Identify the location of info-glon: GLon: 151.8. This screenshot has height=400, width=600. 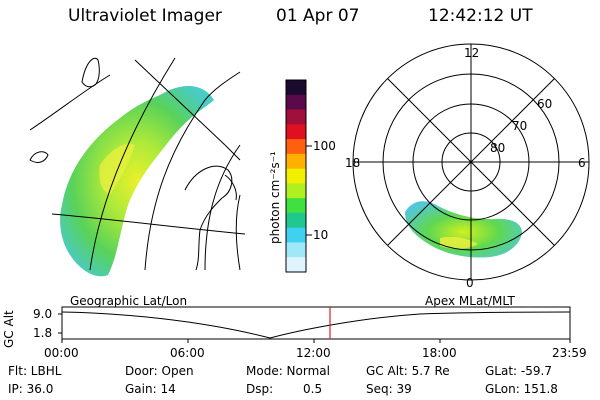
(521, 389).